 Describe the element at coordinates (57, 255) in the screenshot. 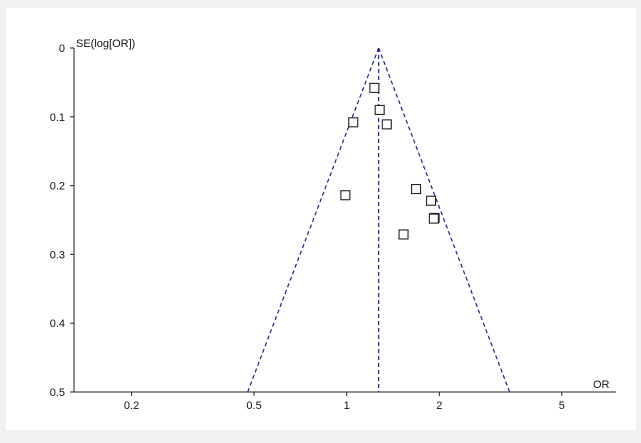

I see `y-tick-label: 0.3` at that location.